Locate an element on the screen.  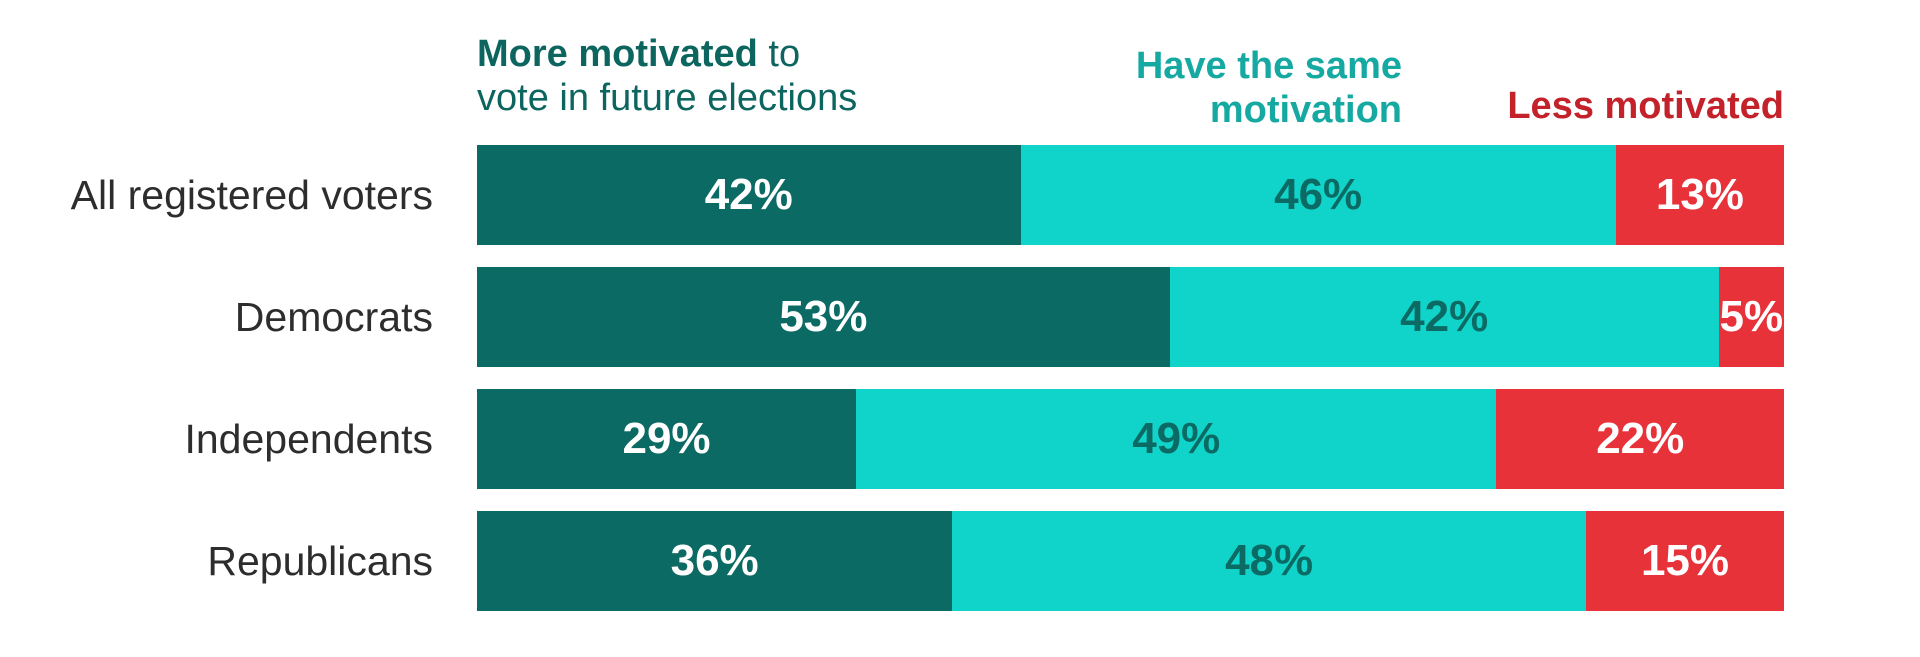
bar-value-label: 15% is located at coordinates (1685, 560).